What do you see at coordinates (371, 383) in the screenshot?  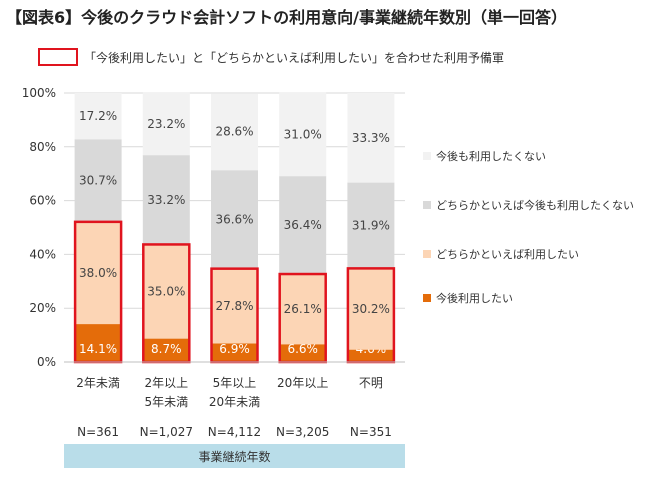 I see `x-category-label: 不明` at bounding box center [371, 383].